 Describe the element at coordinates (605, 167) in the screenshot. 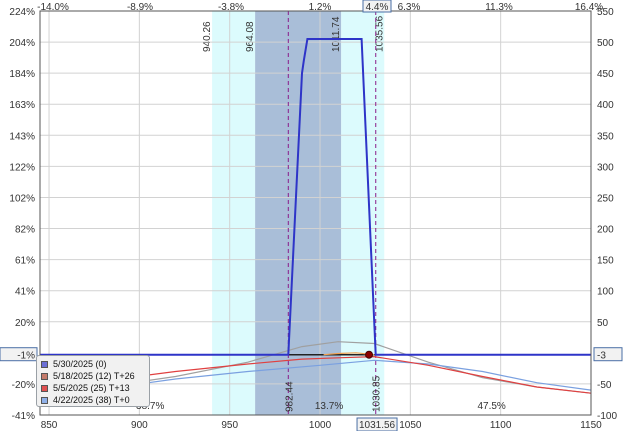

I see `right-axis-label: 300` at that location.